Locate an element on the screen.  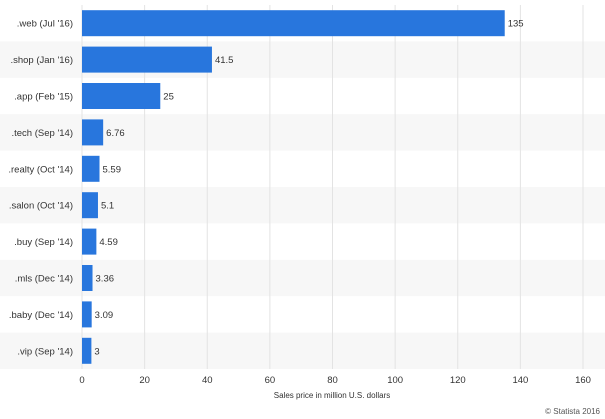
x-tick-label: 120 is located at coordinates (458, 380).